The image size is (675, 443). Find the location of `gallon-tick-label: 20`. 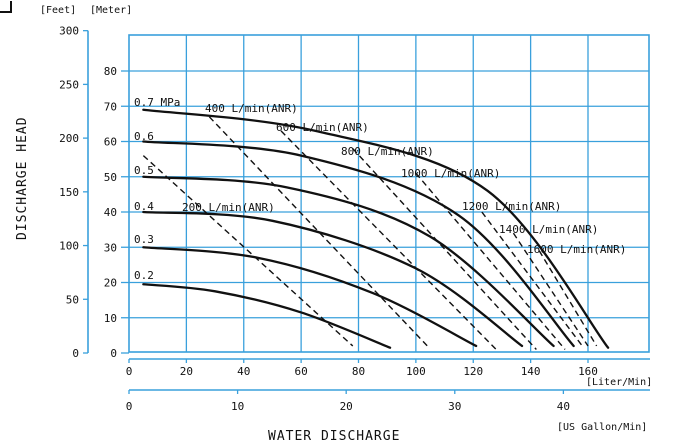

gallon-tick-label: 20 is located at coordinates (346, 406).